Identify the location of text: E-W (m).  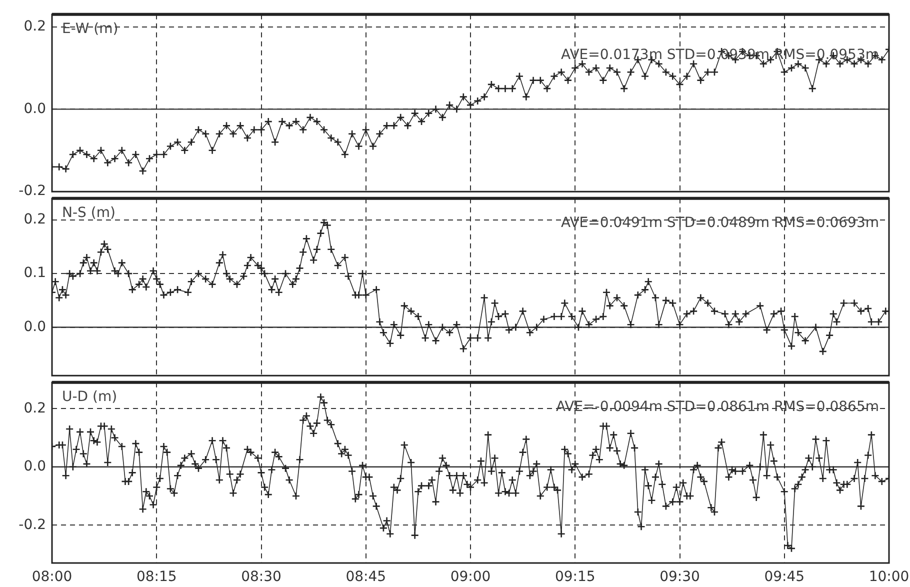
(90, 29).